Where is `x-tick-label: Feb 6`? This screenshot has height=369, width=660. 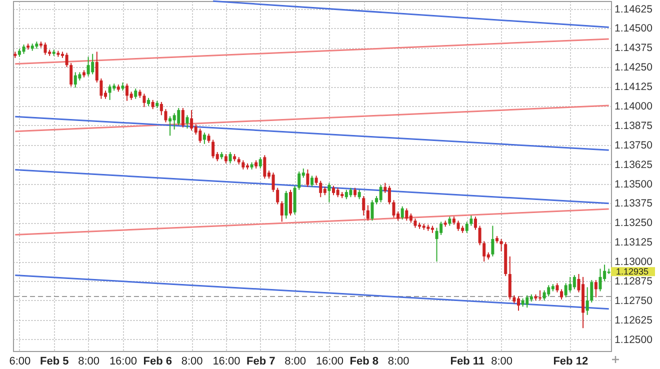 x-tick-label: Feb 6 is located at coordinates (157, 362).